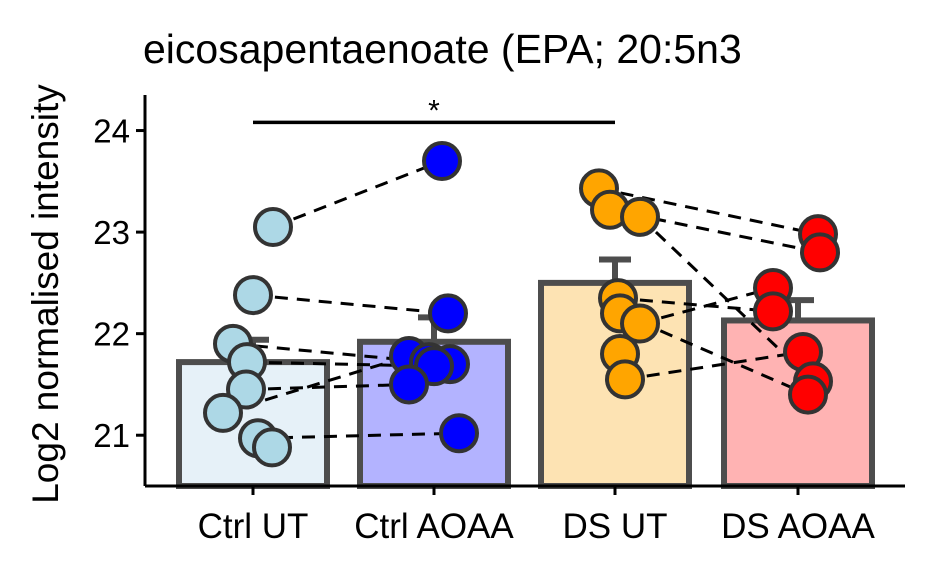 The height and width of the screenshot is (570, 930). What do you see at coordinates (45, 294) in the screenshot?
I see `y-axis-label: Log2 normalised intensity` at bounding box center [45, 294].